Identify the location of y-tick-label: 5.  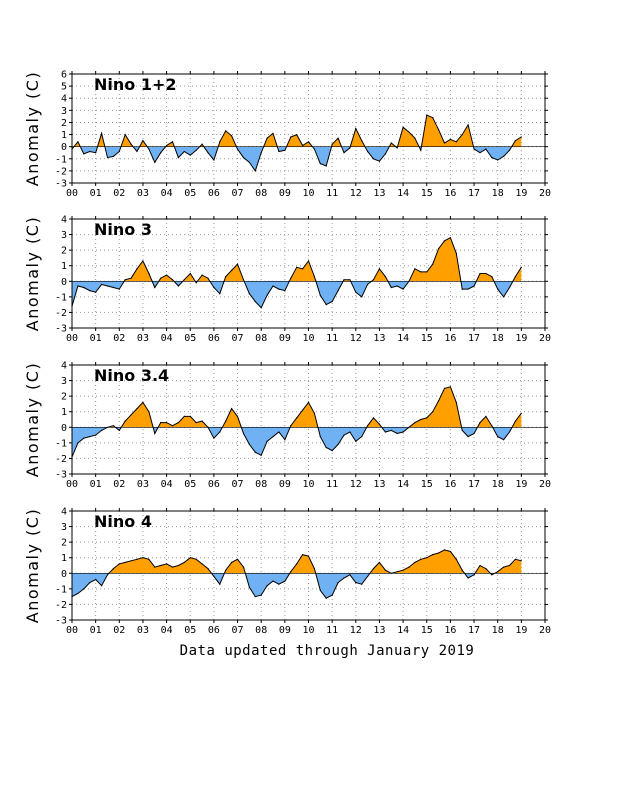
(64, 87).